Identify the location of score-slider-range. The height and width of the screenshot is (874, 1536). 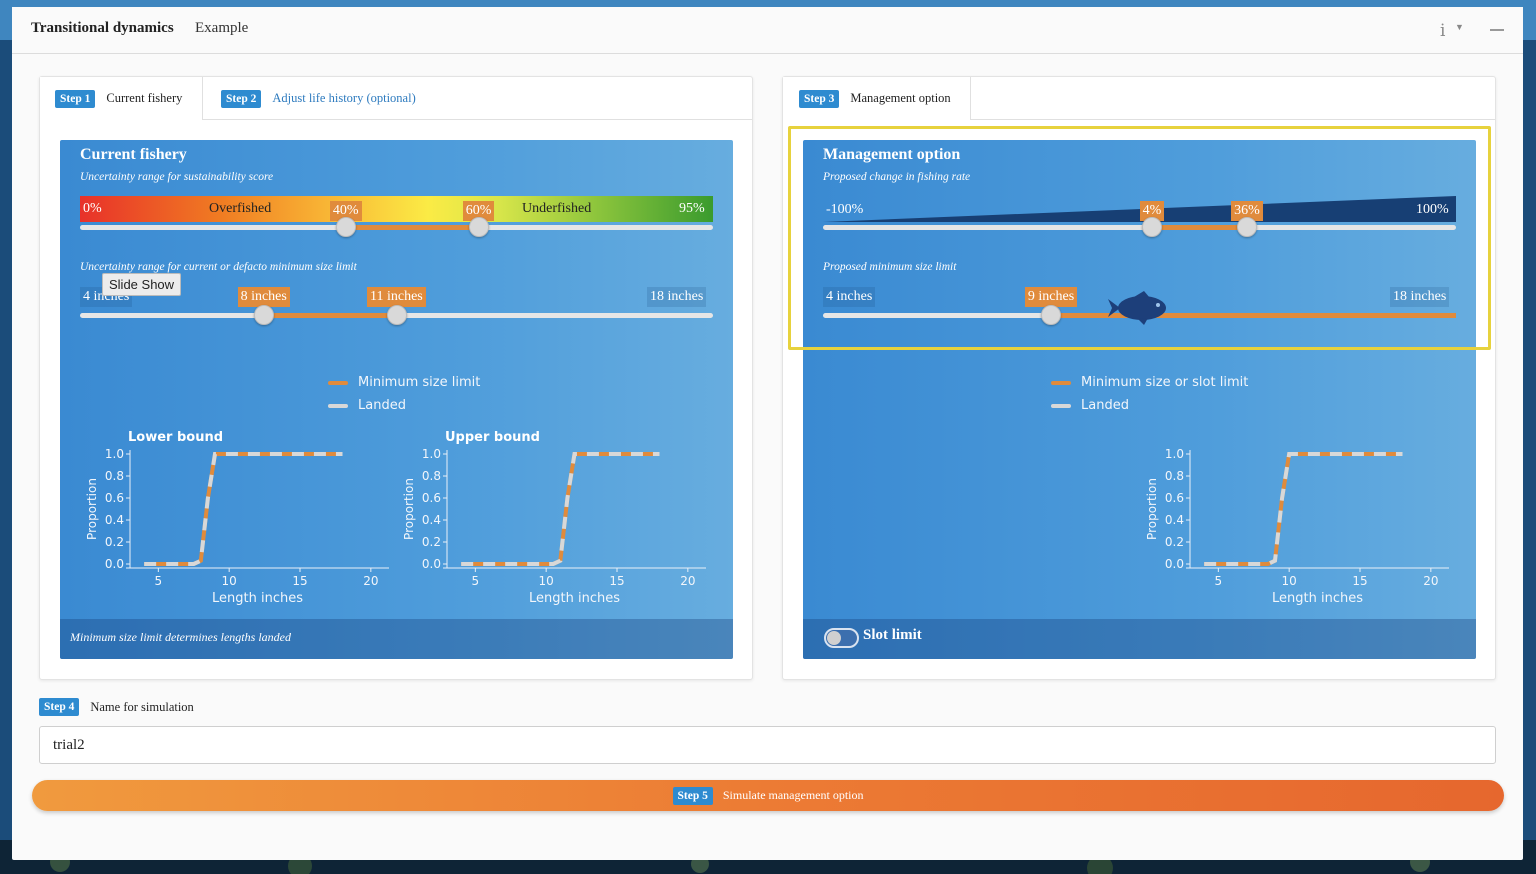
(412, 227).